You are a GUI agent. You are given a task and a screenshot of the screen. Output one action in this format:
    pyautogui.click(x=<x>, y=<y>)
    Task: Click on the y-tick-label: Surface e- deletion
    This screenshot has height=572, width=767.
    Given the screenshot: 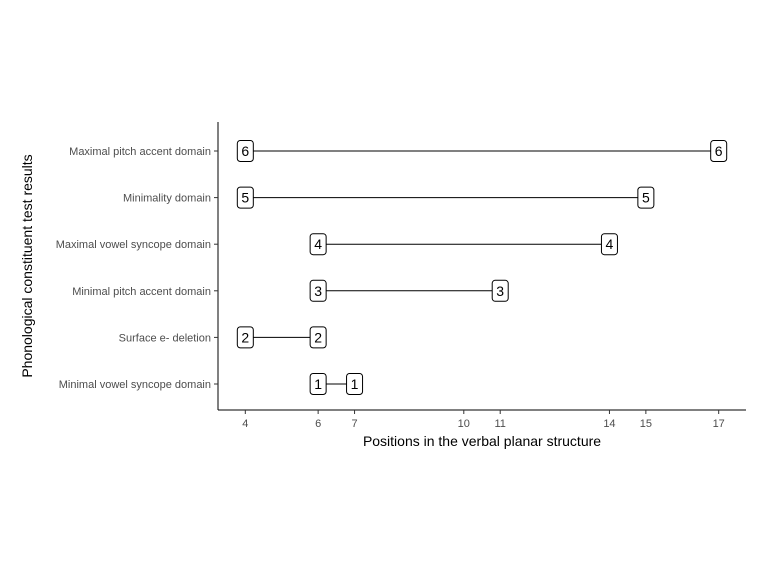 What is the action you would take?
    pyautogui.click(x=165, y=338)
    